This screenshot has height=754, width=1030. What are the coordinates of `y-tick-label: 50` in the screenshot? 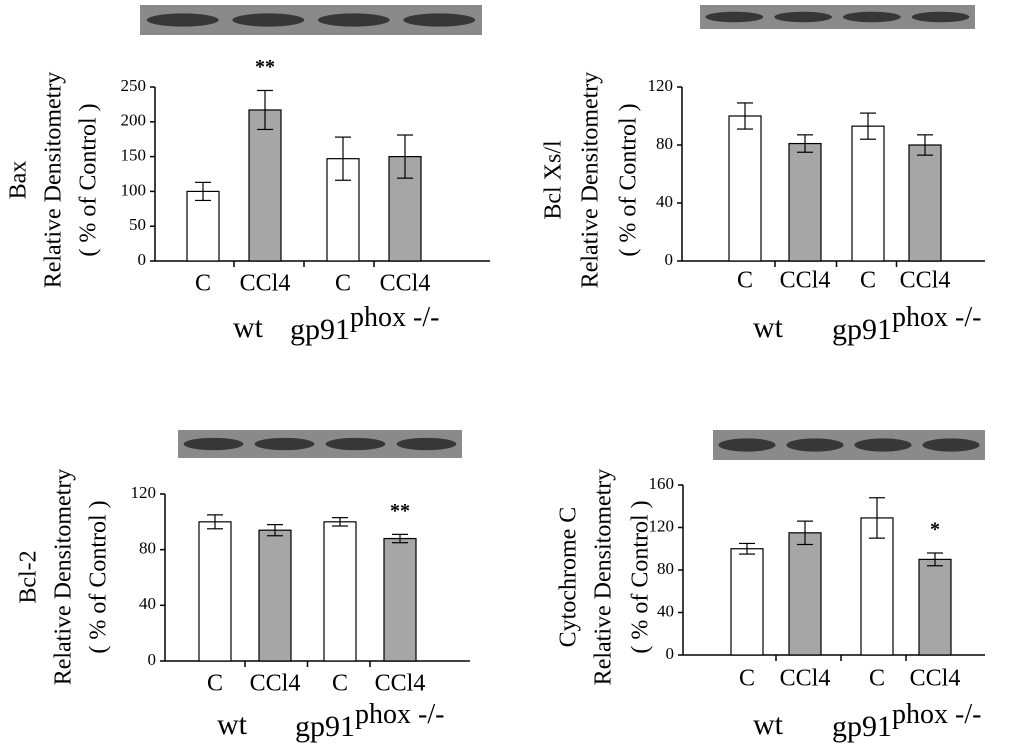 It's located at (137, 224).